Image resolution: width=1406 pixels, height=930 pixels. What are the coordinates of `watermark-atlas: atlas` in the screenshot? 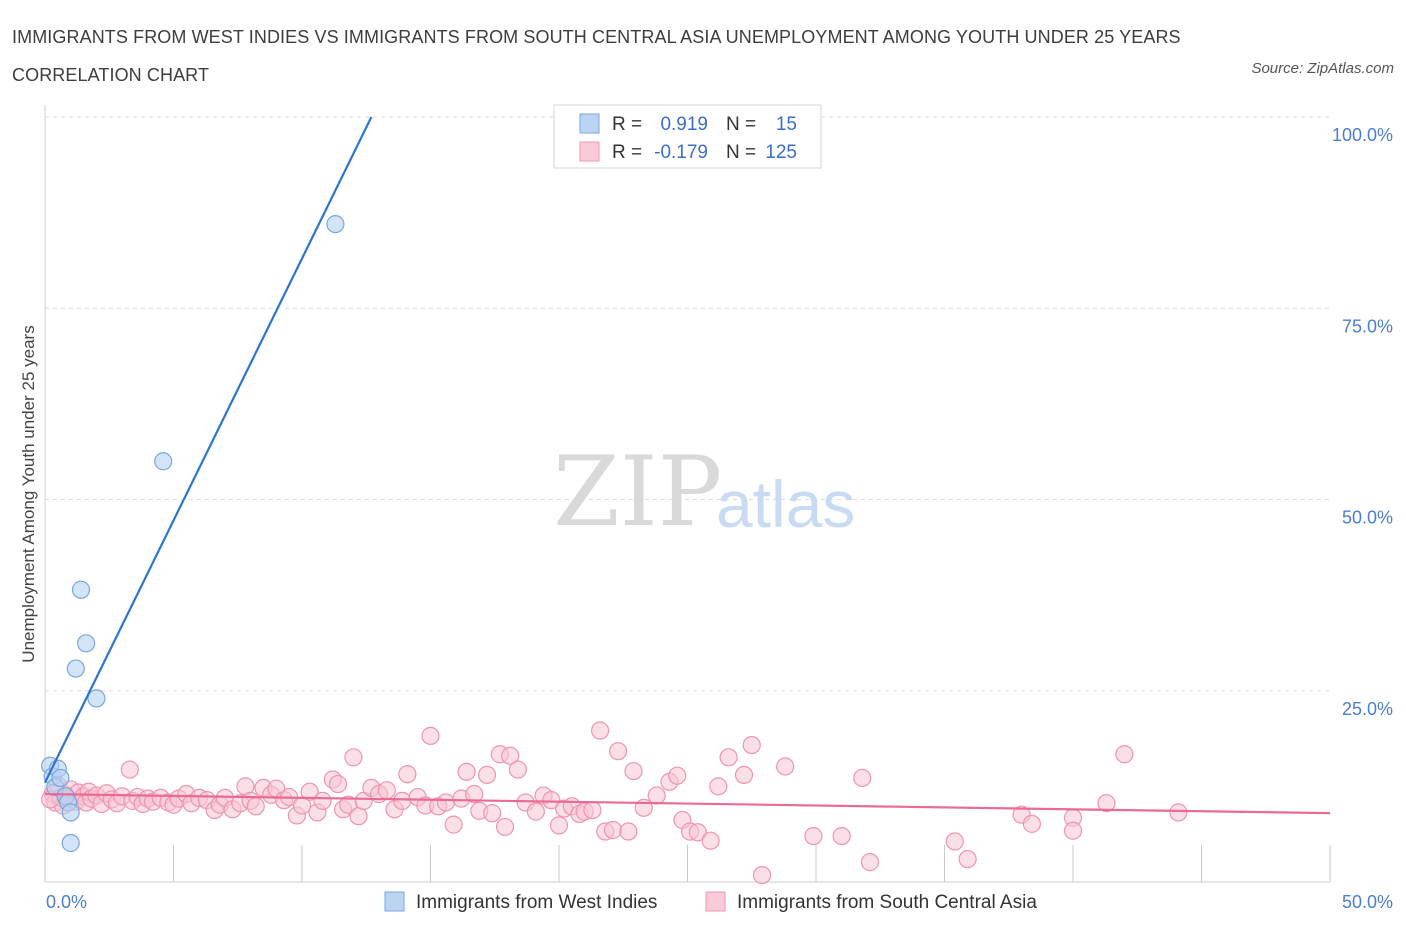 It's located at (785, 504).